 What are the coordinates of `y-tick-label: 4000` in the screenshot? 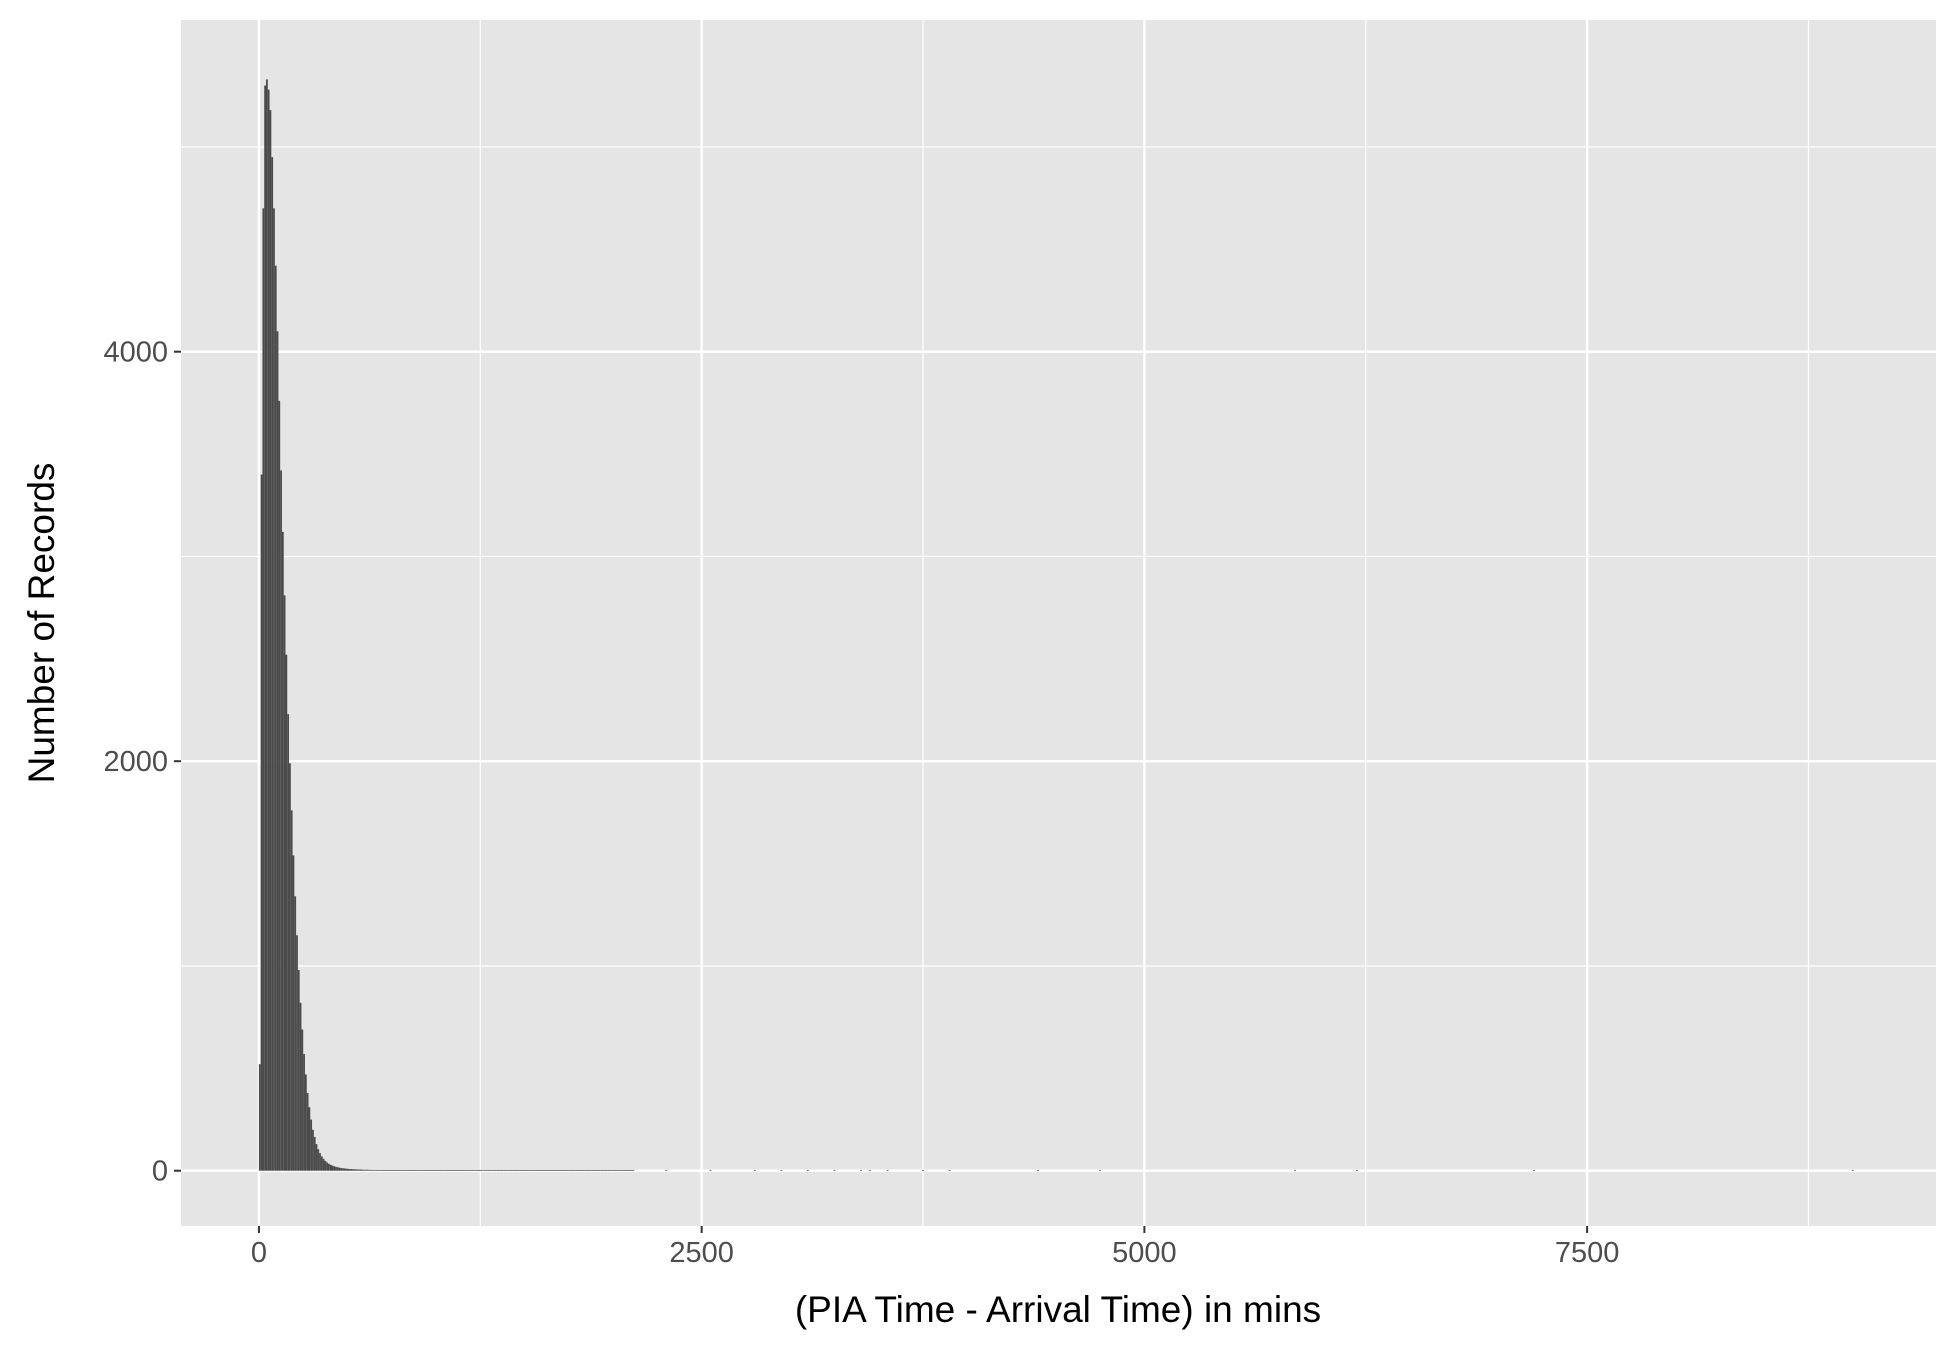 It's located at (135, 353).